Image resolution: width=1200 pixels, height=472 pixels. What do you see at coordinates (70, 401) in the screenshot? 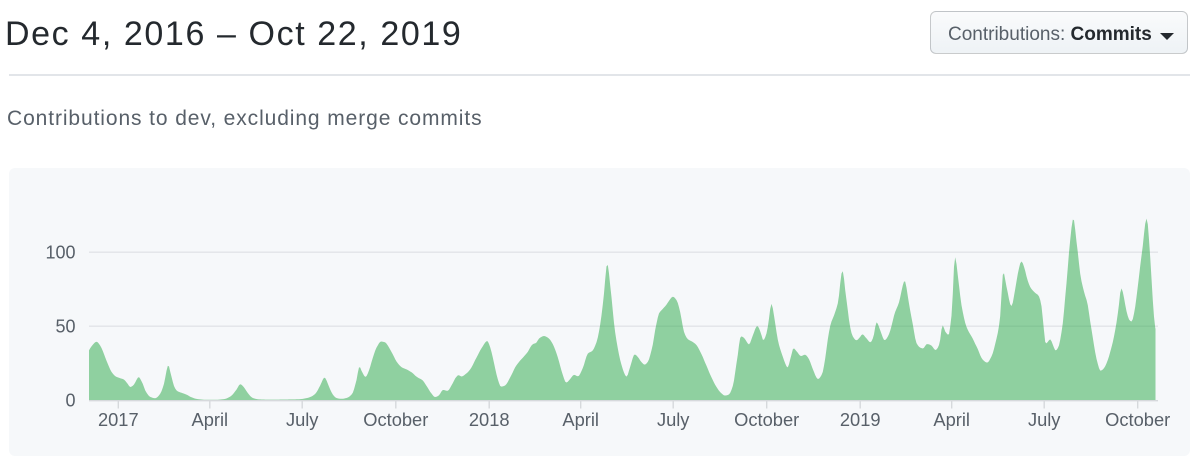
I see `svg-text: 0` at bounding box center [70, 401].